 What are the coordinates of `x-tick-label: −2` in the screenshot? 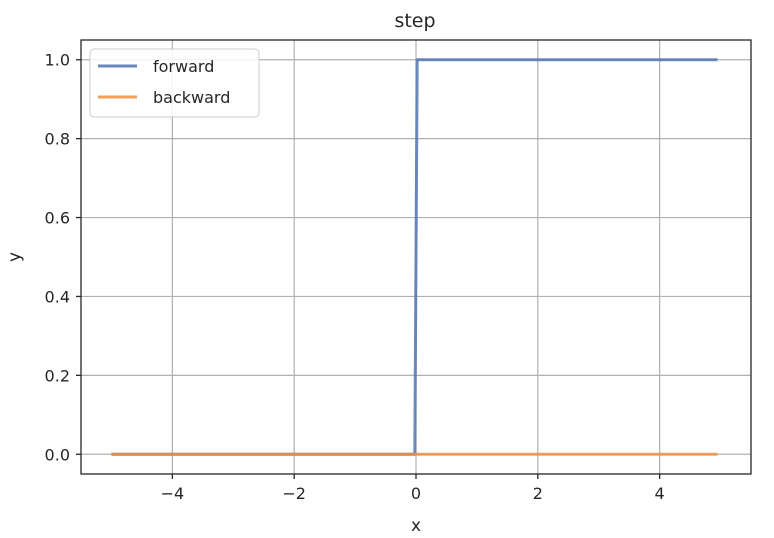 It's located at (294, 493).